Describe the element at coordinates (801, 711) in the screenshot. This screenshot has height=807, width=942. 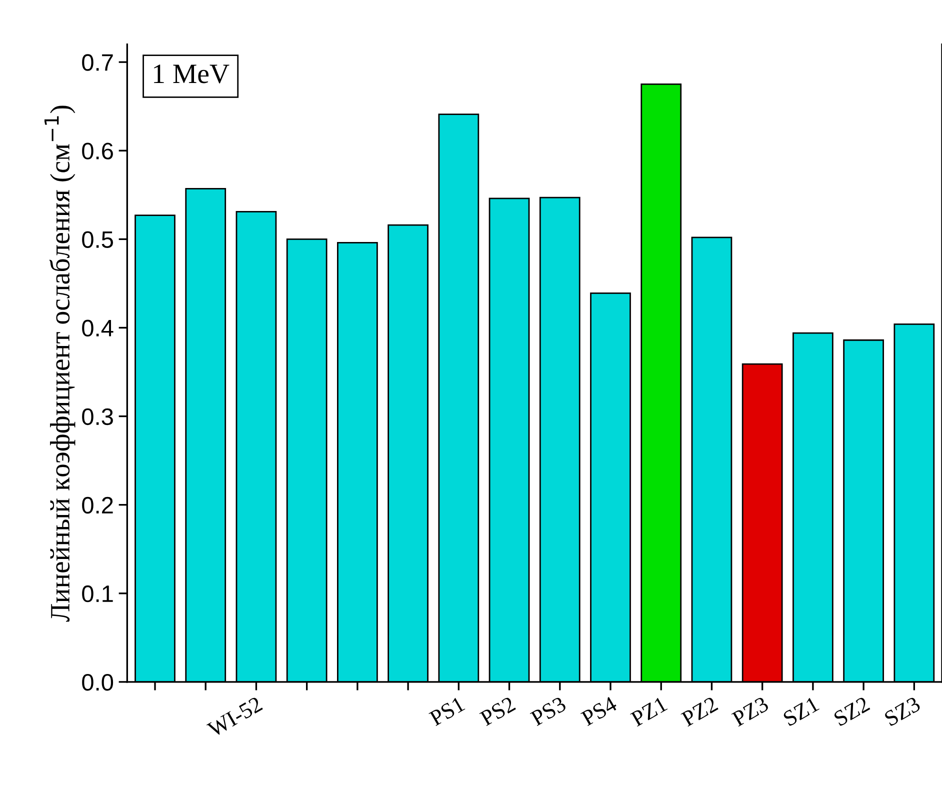
I see `x-tick-label: SZ1` at that location.